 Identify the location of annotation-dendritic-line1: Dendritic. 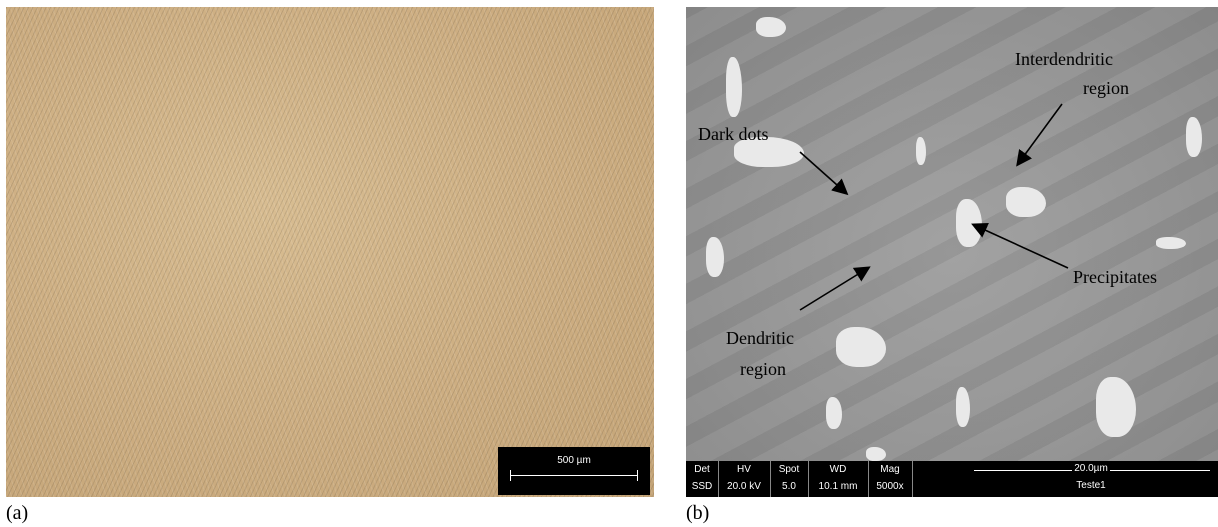
(760, 338).